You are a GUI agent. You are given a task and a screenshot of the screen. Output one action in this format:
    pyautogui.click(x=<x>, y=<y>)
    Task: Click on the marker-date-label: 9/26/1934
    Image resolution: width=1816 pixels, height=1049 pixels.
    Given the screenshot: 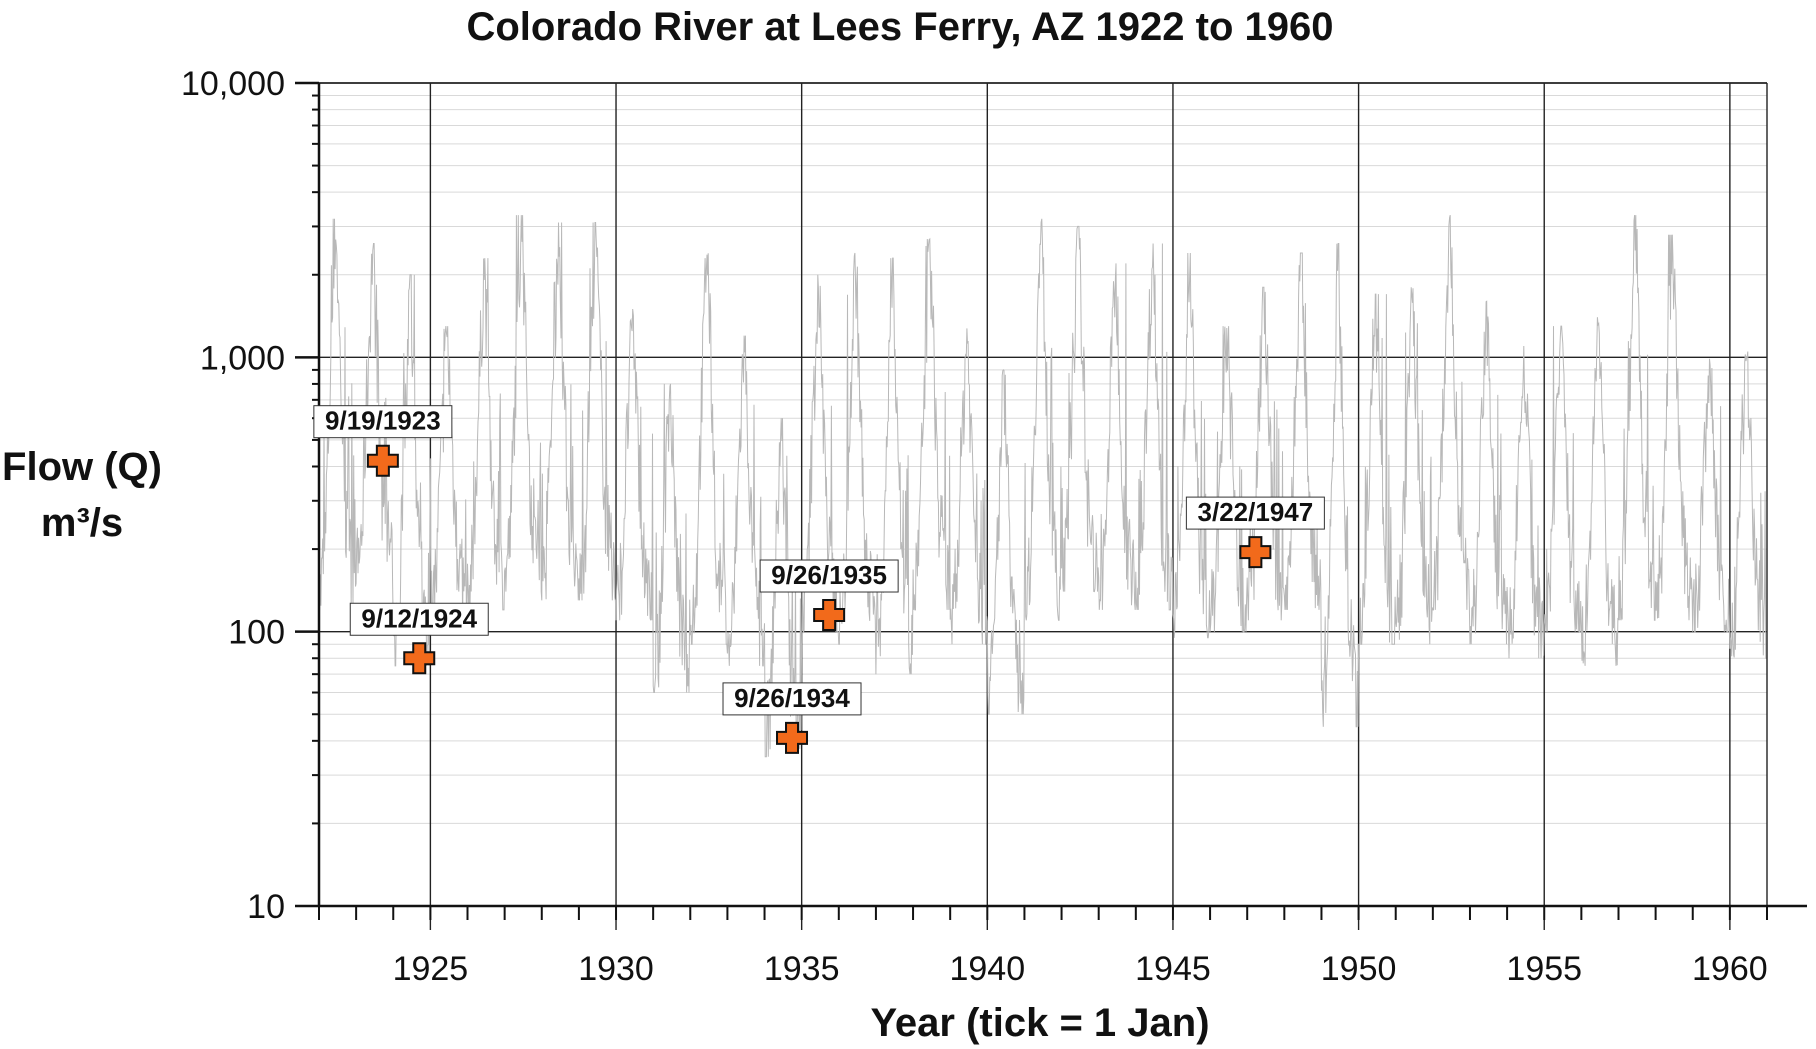 What is the action you would take?
    pyautogui.click(x=792, y=698)
    